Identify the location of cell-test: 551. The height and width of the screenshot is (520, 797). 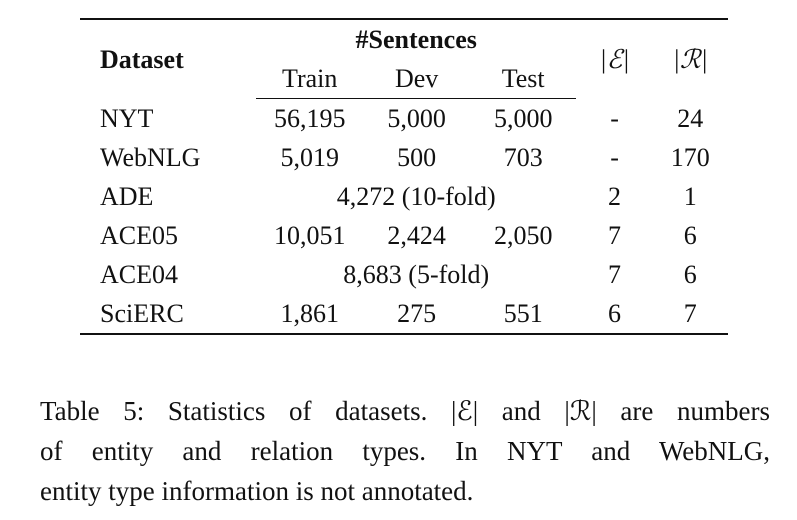
(523, 314).